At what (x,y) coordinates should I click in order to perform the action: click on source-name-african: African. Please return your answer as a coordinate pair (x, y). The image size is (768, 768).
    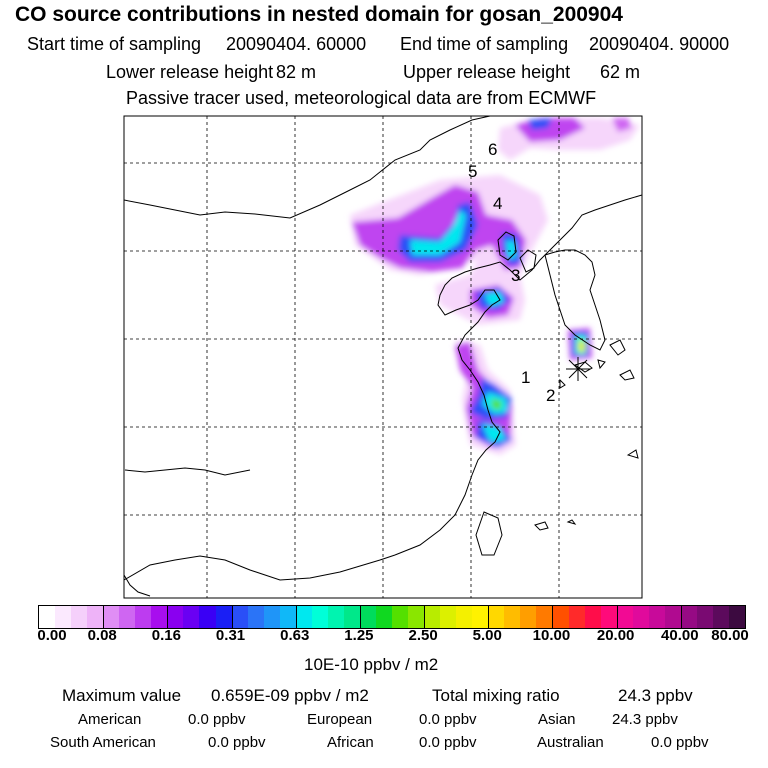
    Looking at the image, I should click on (350, 742).